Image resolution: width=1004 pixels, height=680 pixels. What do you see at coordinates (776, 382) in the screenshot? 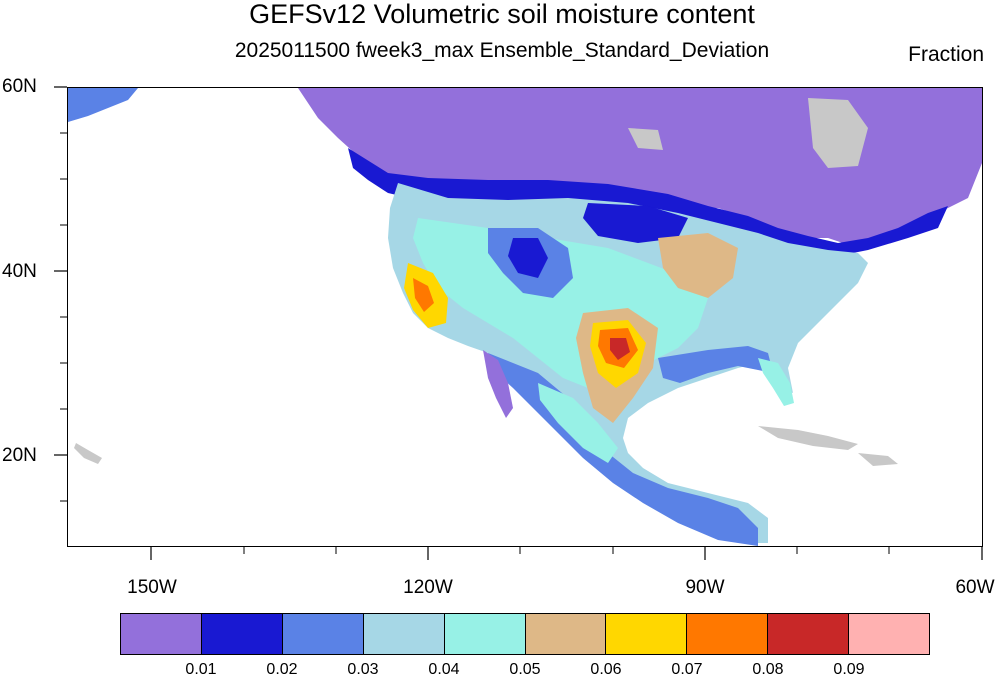
I see `region-florida` at bounding box center [776, 382].